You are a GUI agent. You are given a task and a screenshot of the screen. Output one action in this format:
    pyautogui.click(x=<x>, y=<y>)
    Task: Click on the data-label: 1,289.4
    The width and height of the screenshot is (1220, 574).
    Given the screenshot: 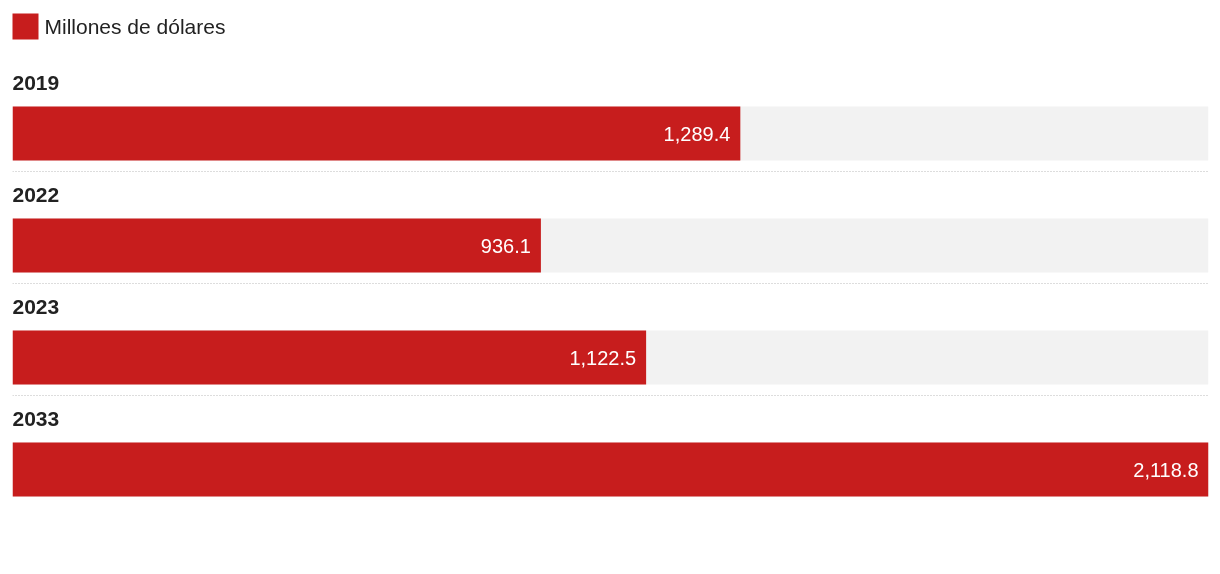 What is the action you would take?
    pyautogui.click(x=697, y=133)
    